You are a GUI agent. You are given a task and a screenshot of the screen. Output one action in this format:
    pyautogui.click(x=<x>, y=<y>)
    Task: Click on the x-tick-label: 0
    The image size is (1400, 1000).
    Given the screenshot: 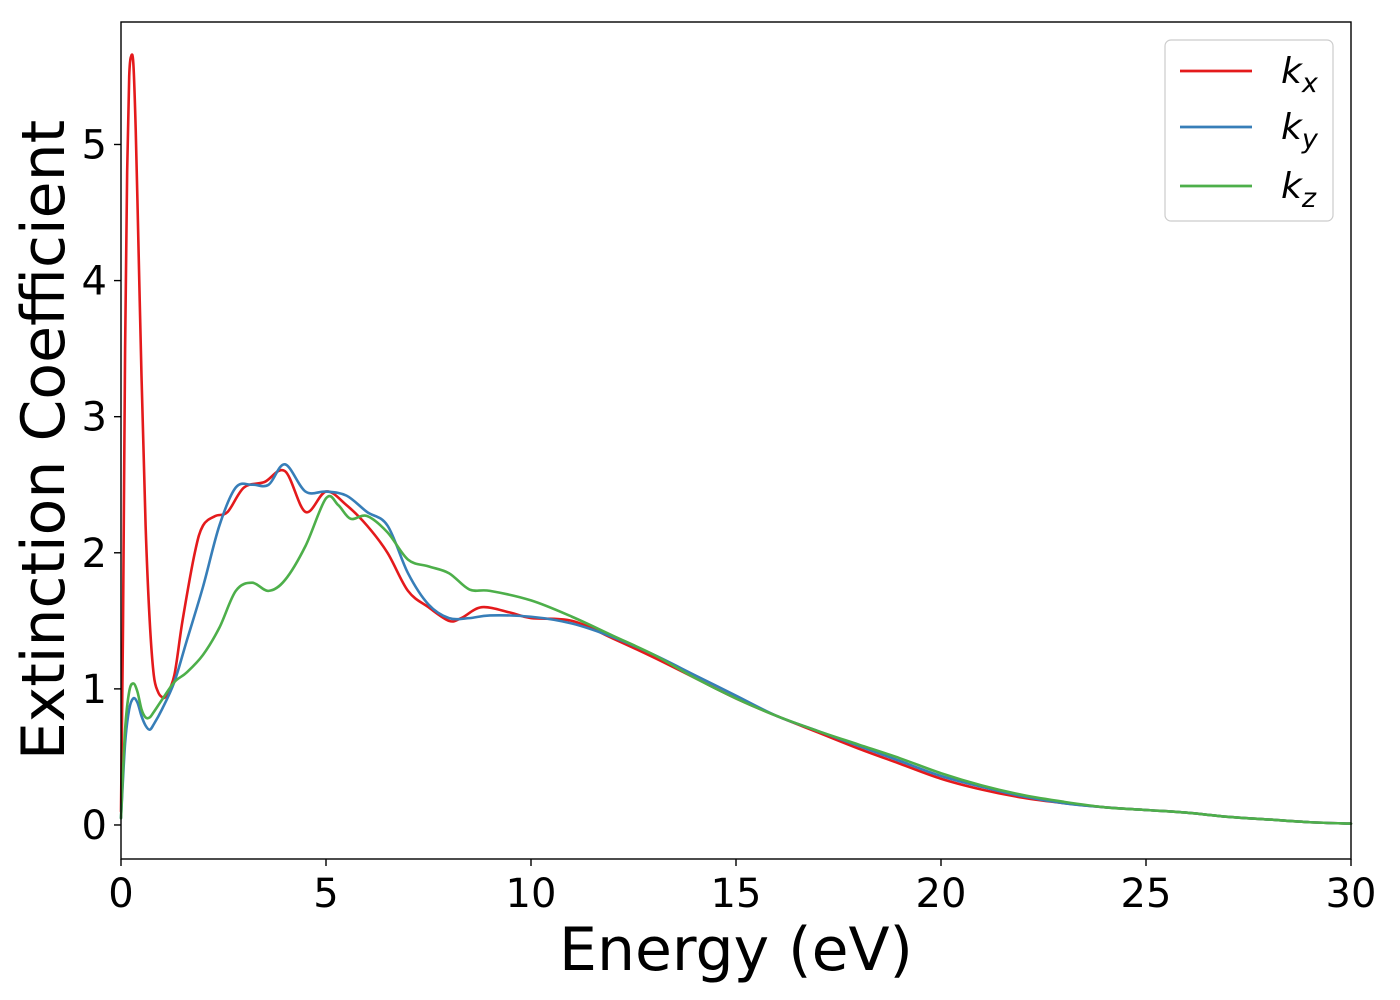 What is the action you would take?
    pyautogui.click(x=120, y=894)
    